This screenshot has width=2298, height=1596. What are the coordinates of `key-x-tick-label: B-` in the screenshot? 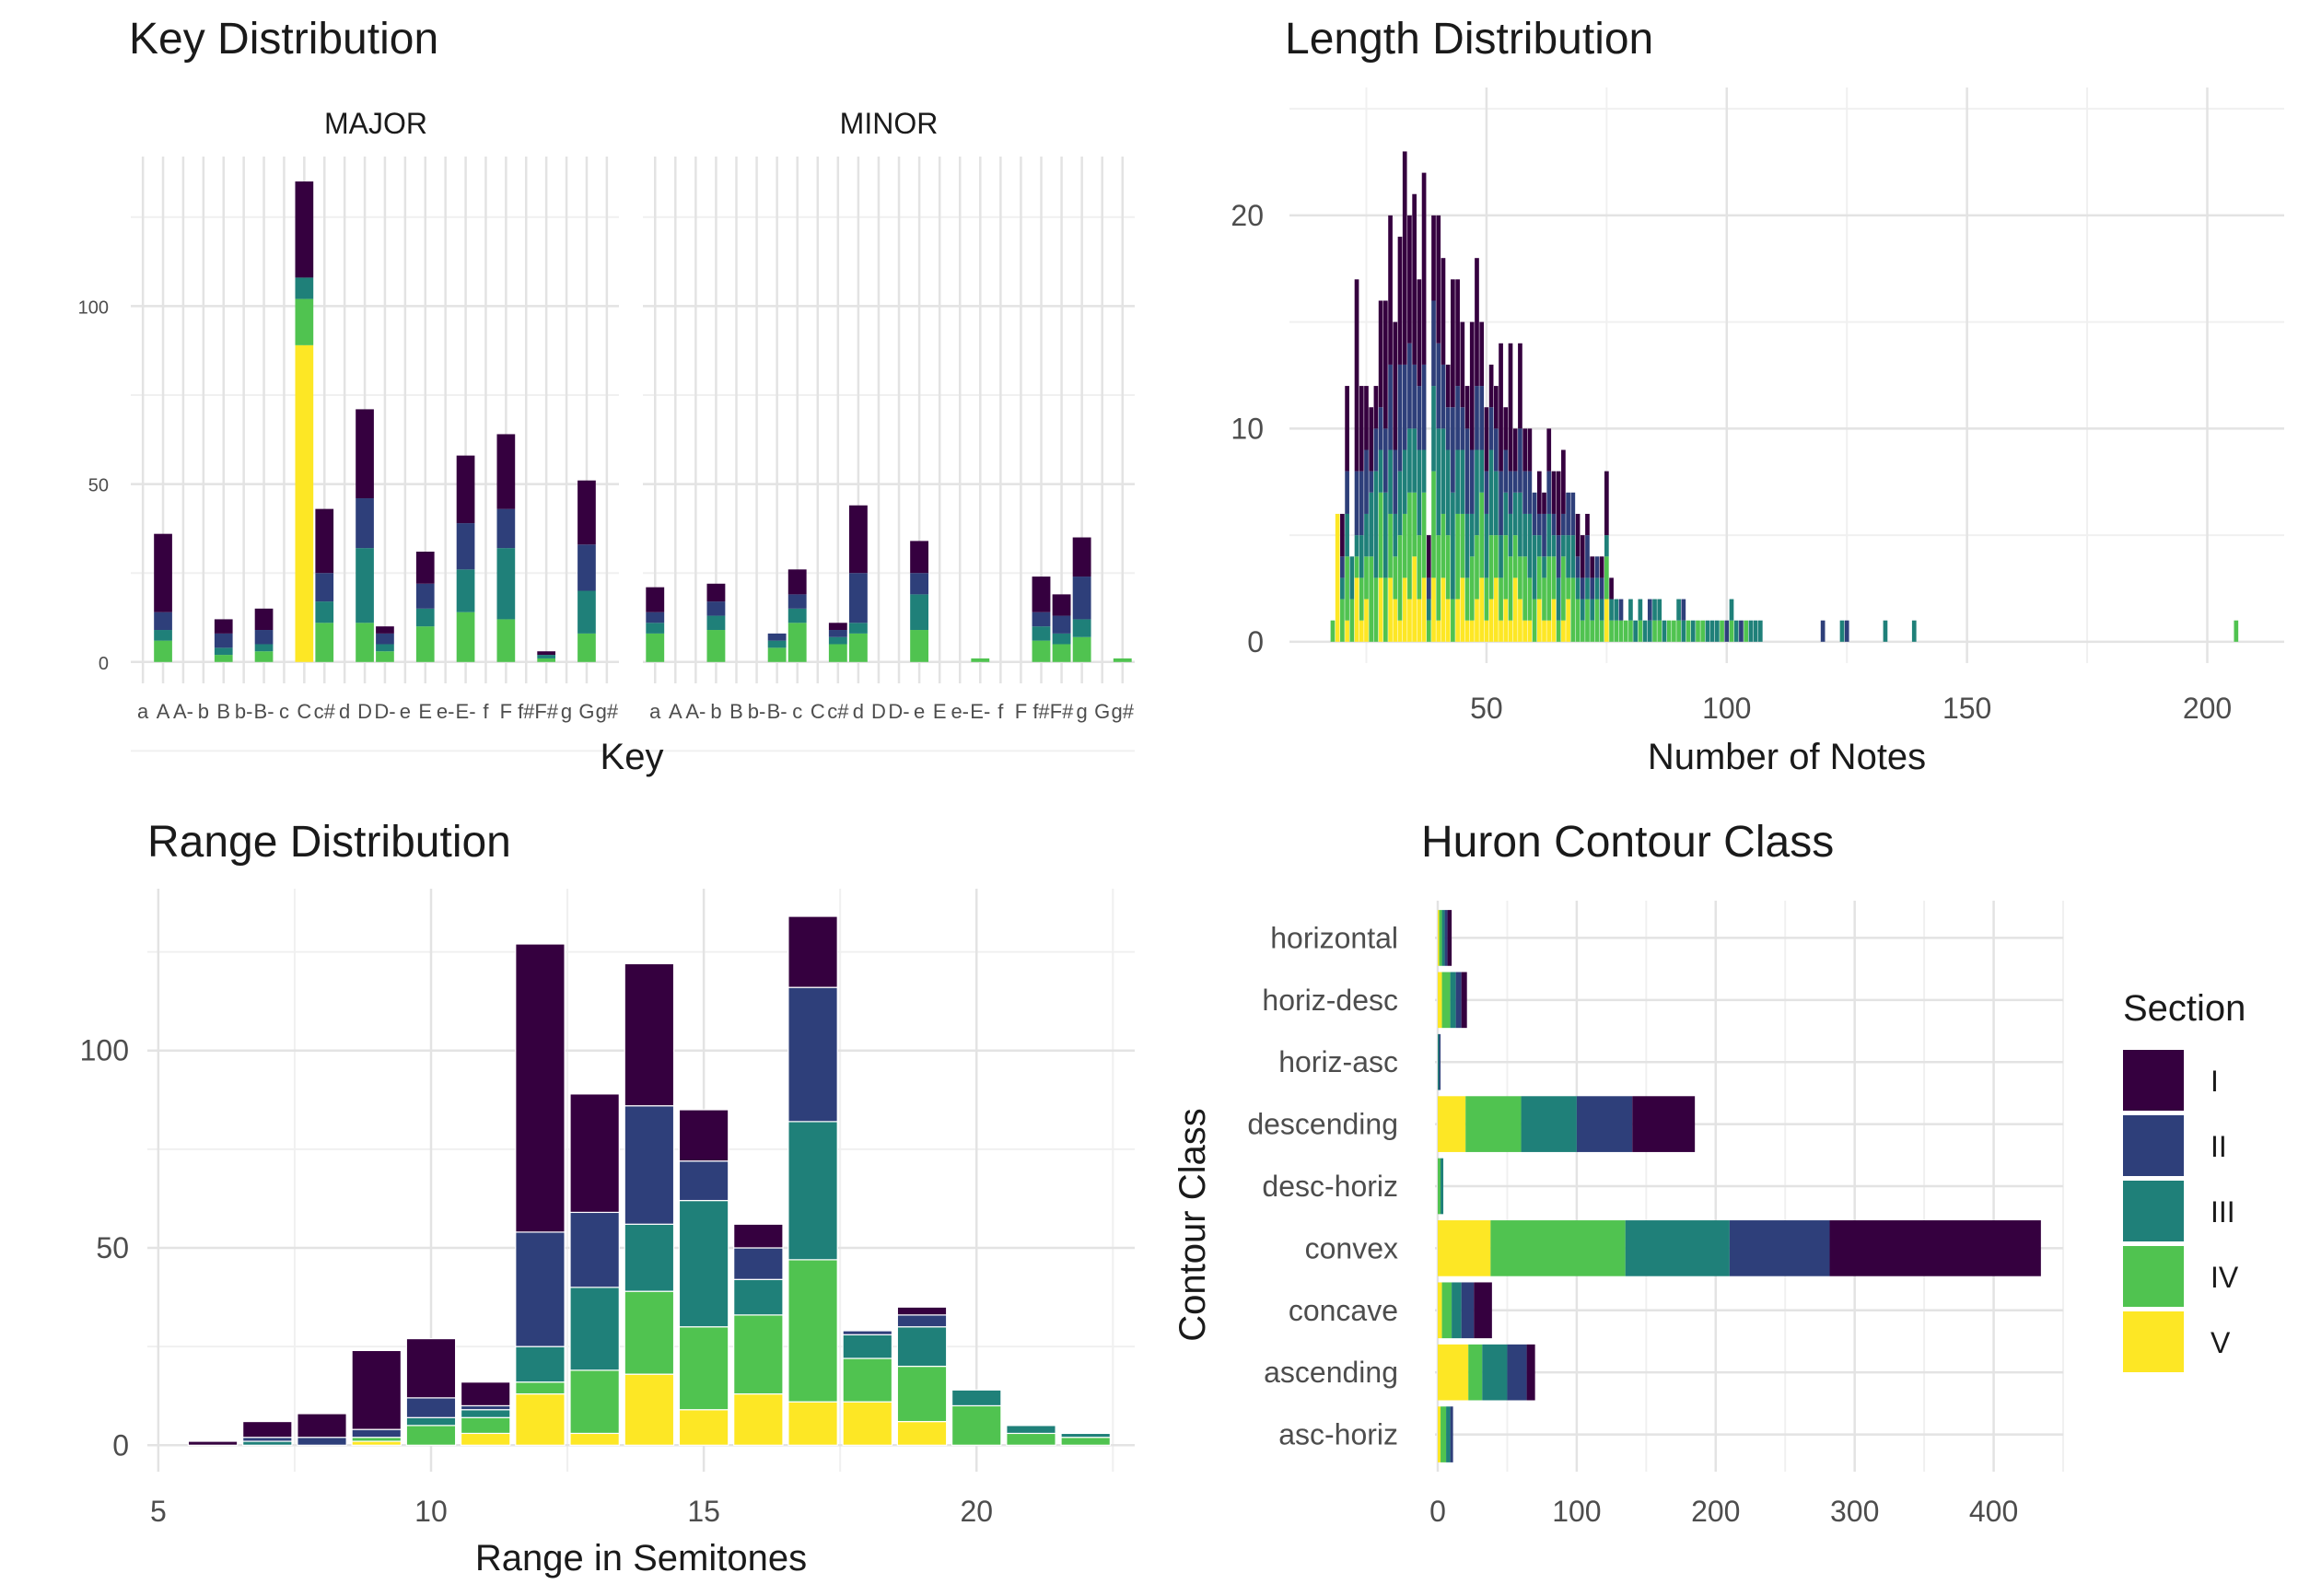 It's located at (777, 712).